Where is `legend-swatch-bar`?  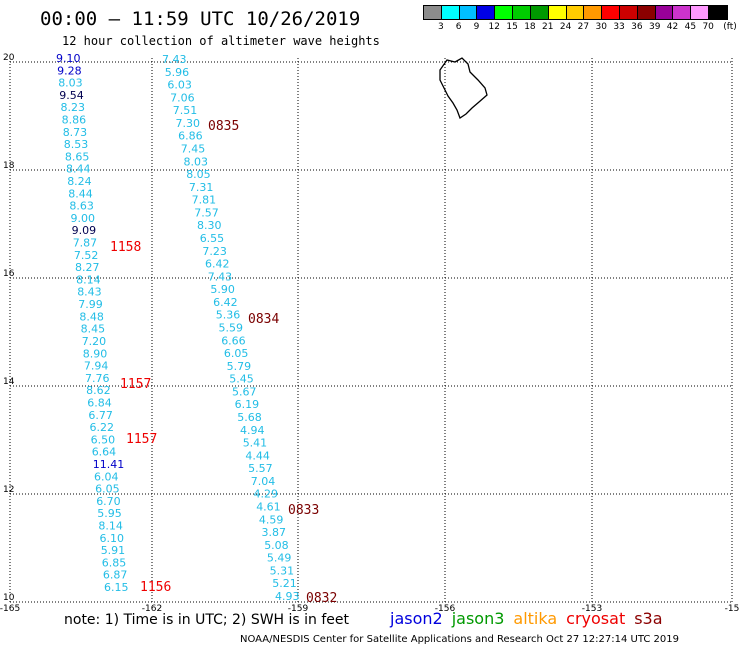
legend-swatch-bar is located at coordinates (575, 12).